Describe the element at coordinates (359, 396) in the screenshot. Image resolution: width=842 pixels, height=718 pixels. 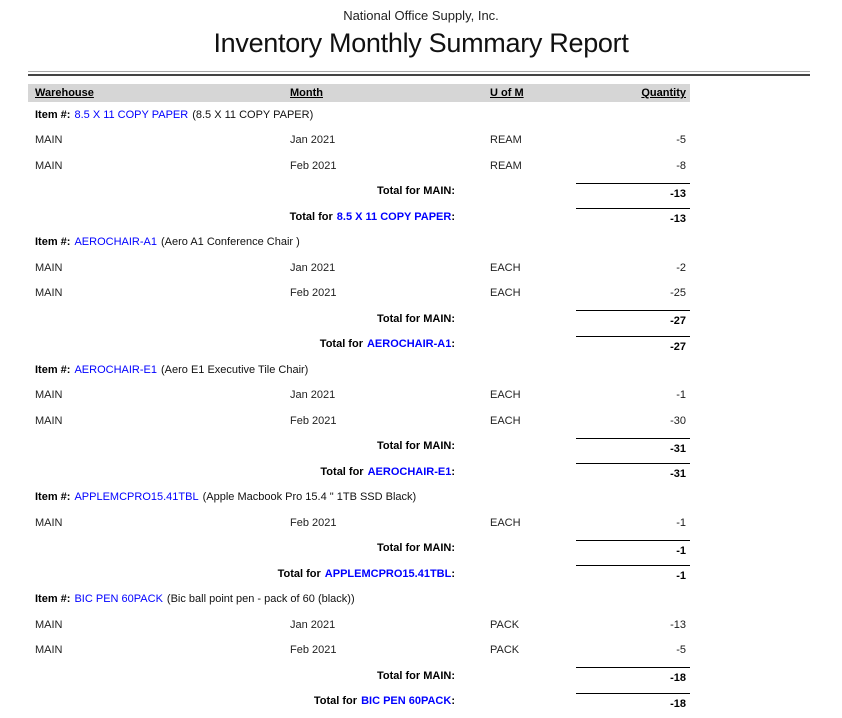
I see `inventory-row: MAIN Jan 2021 EACH -1` at that location.